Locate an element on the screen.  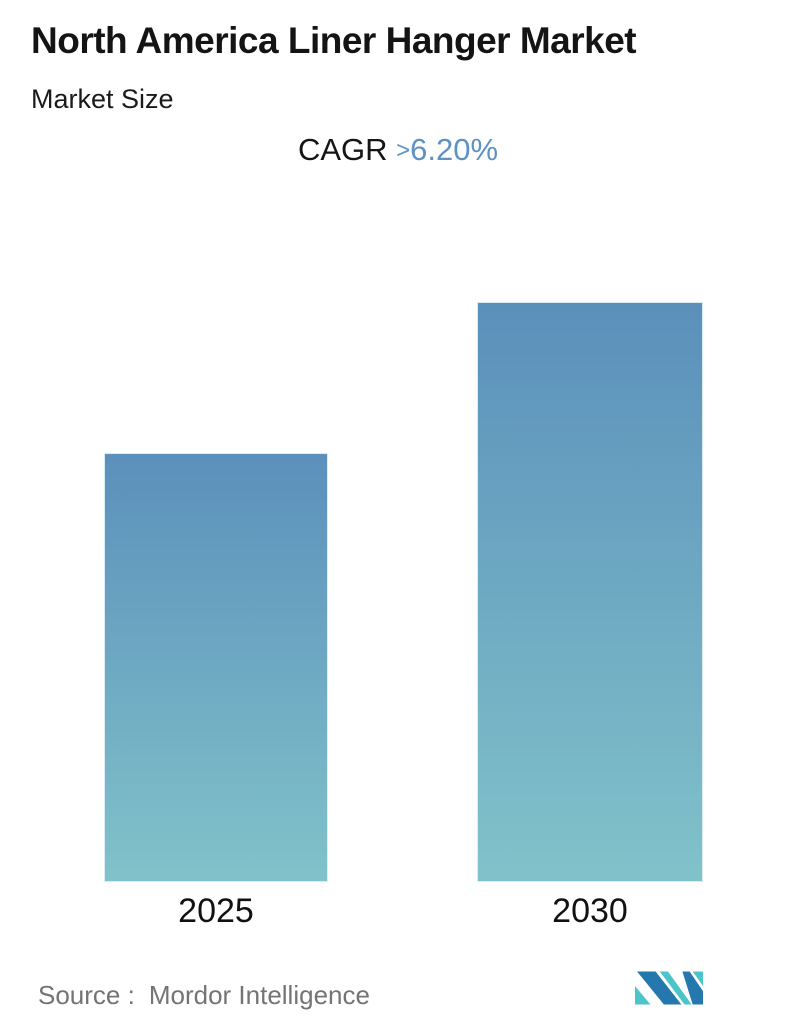
cagr-greater-than: > is located at coordinates (403, 150).